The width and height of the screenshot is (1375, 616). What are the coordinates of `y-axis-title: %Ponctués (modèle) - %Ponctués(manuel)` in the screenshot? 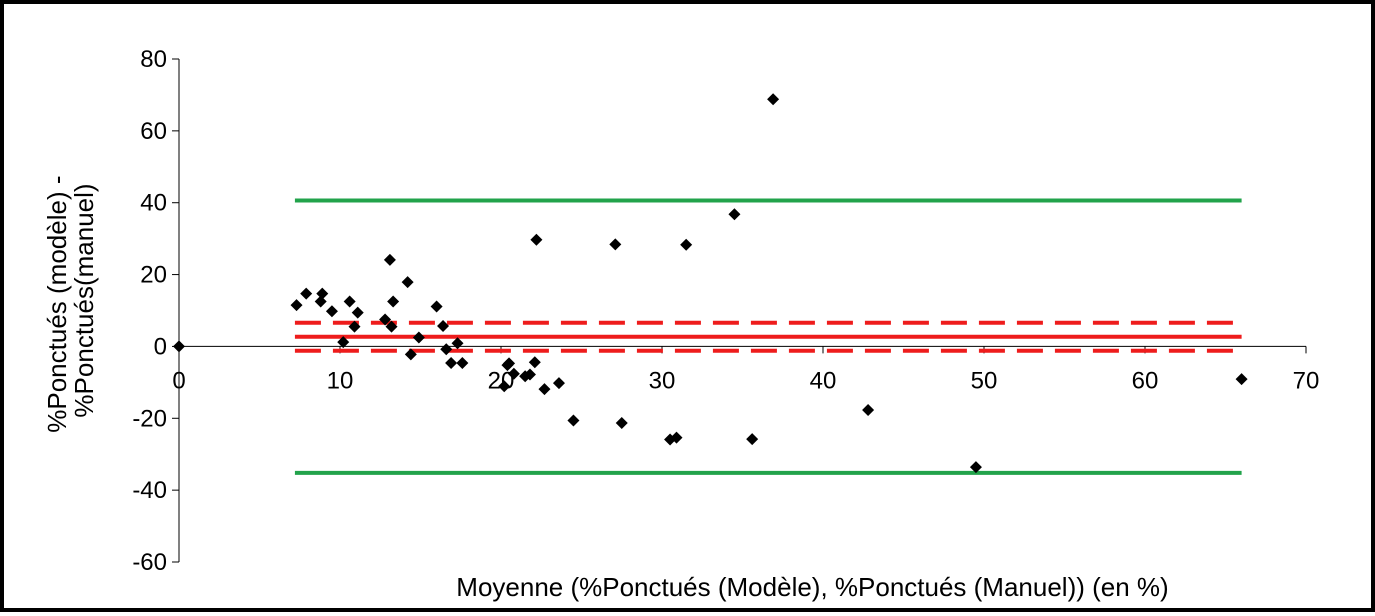 It's located at (70, 300).